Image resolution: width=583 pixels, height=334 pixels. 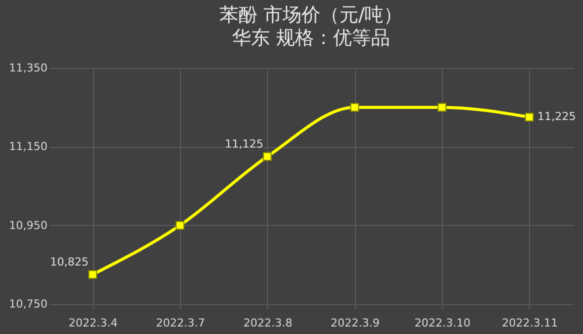 What do you see at coordinates (28, 147) in the screenshot?
I see `y-tick-label: 11,150` at bounding box center [28, 147].